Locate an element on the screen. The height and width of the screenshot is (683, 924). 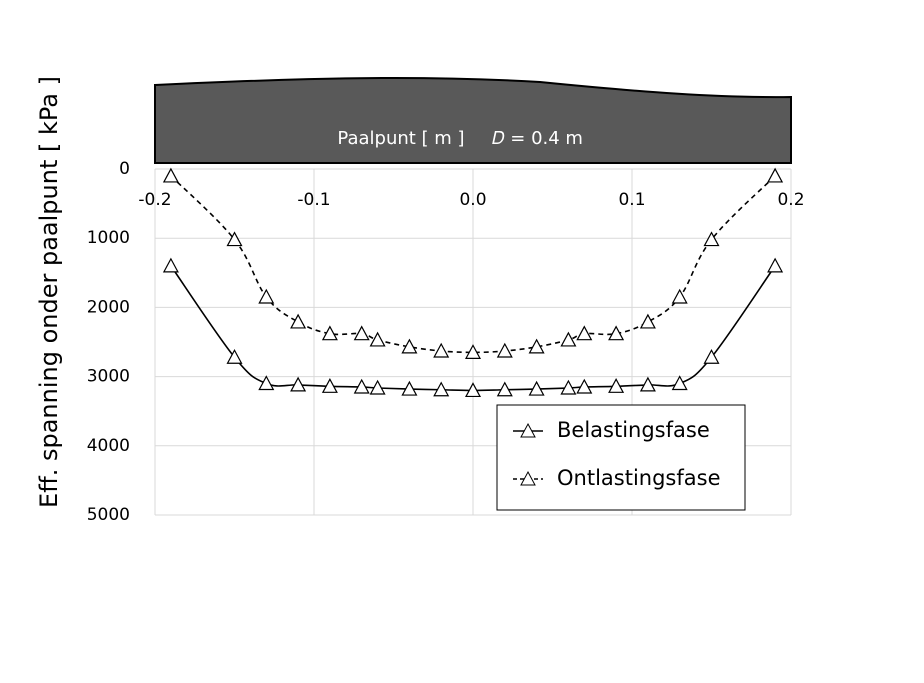
legend-label: Ontlastingsfase is located at coordinates (639, 478).